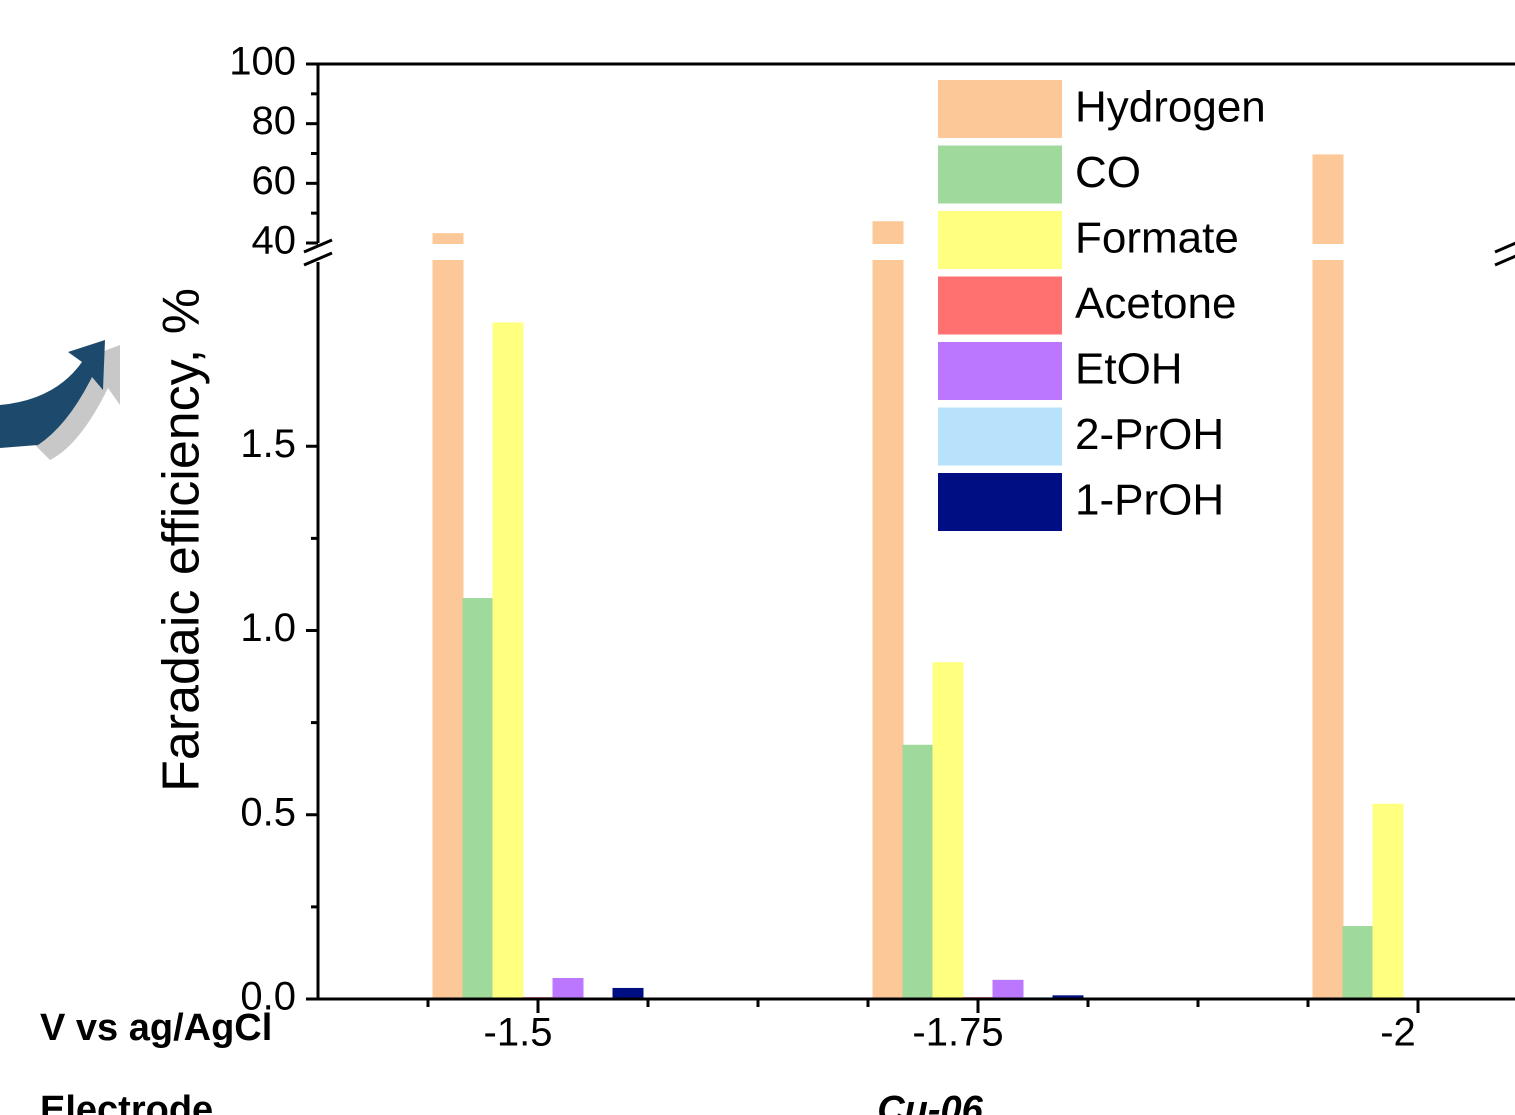 This screenshot has height=1115, width=1515. What do you see at coordinates (126, 1102) in the screenshot?
I see `row-label: Electrode` at bounding box center [126, 1102].